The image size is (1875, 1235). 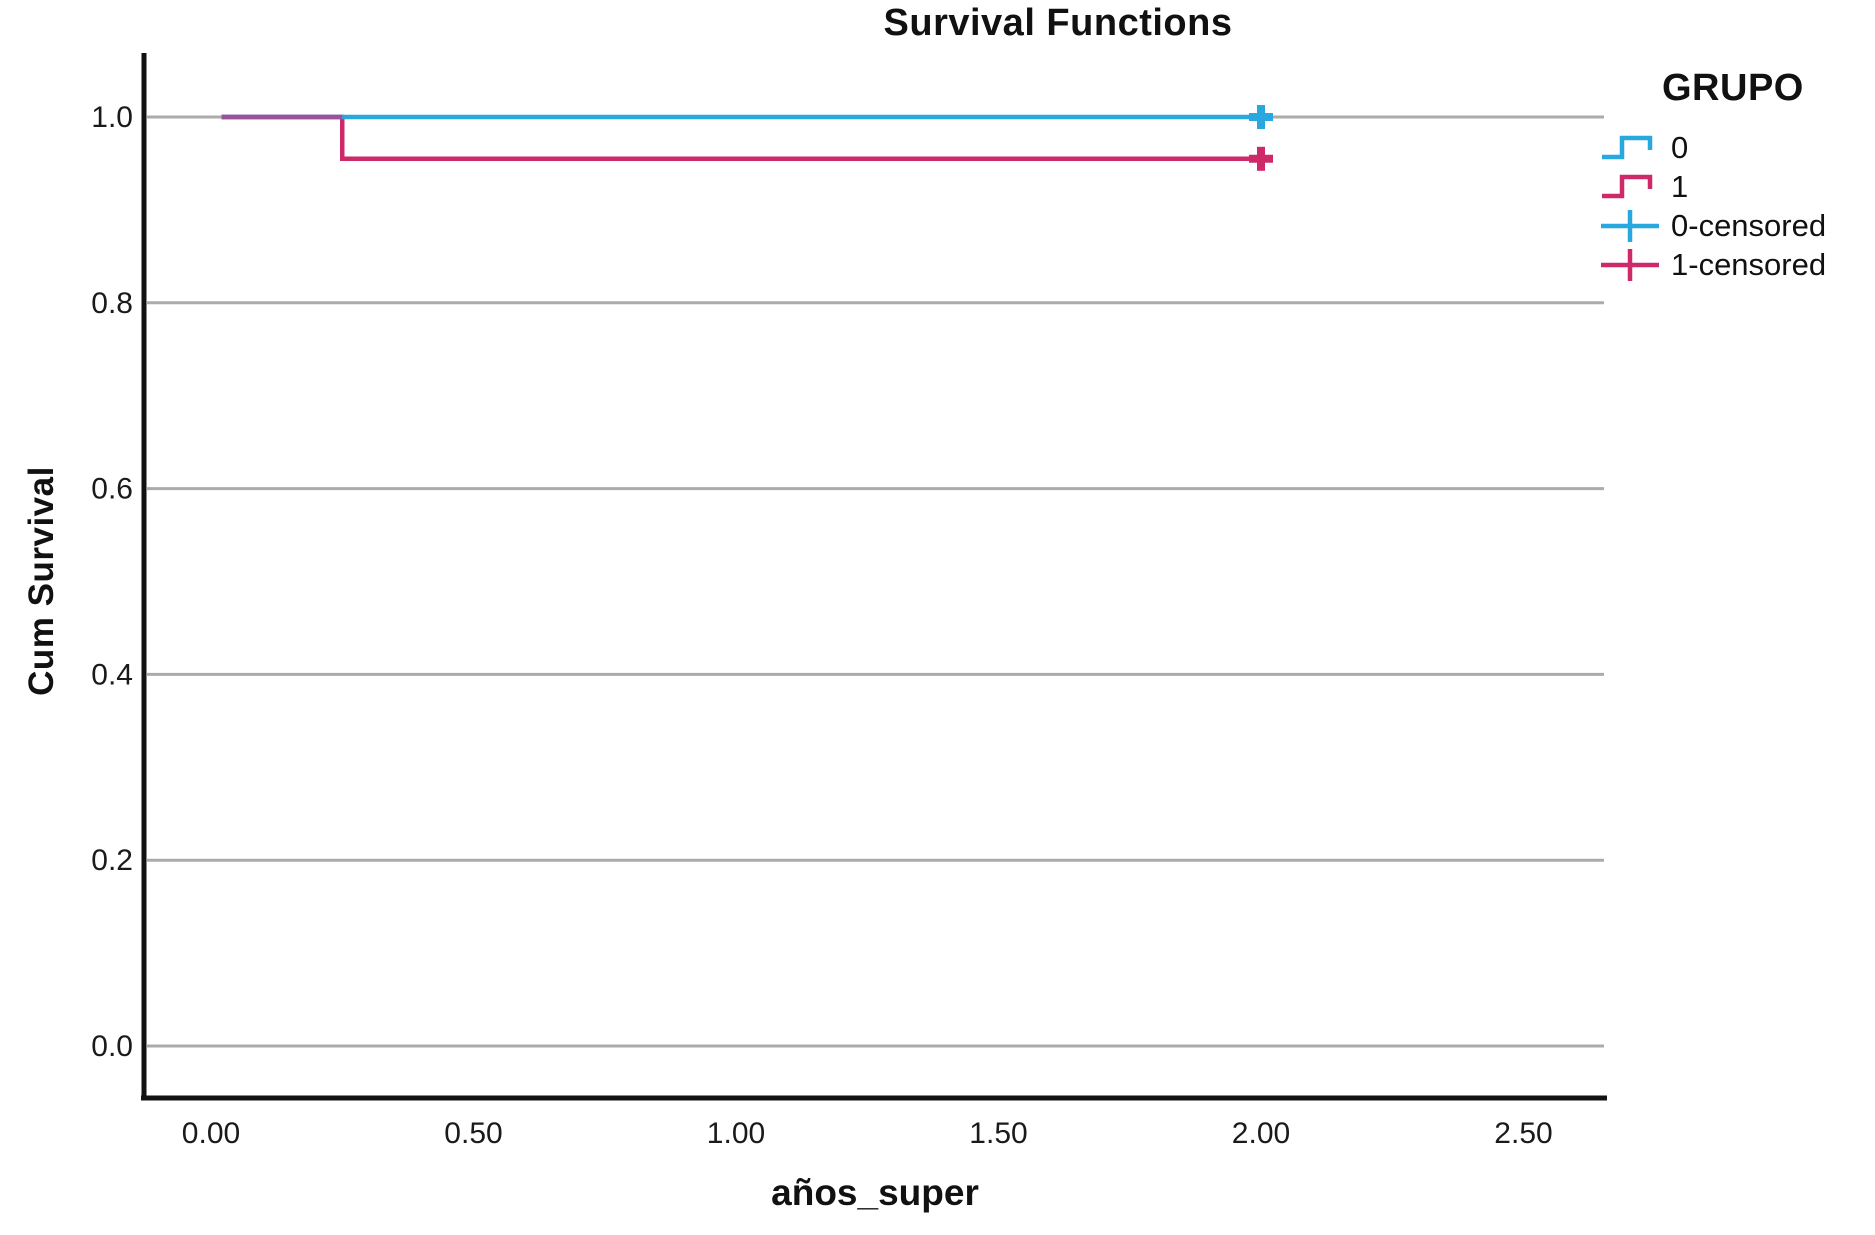 I want to click on legend-item-label: 1-censored, so click(x=1749, y=264).